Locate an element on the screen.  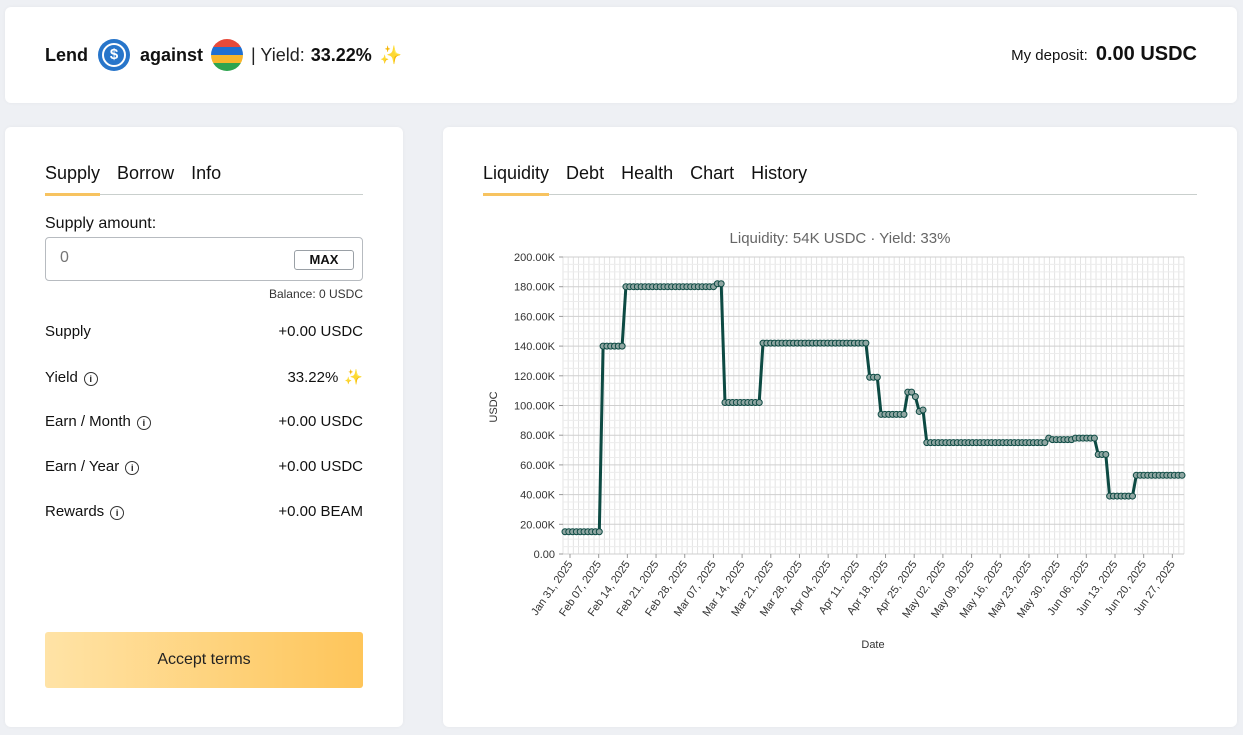
yield-row-value: 33.22% is located at coordinates (313, 377).